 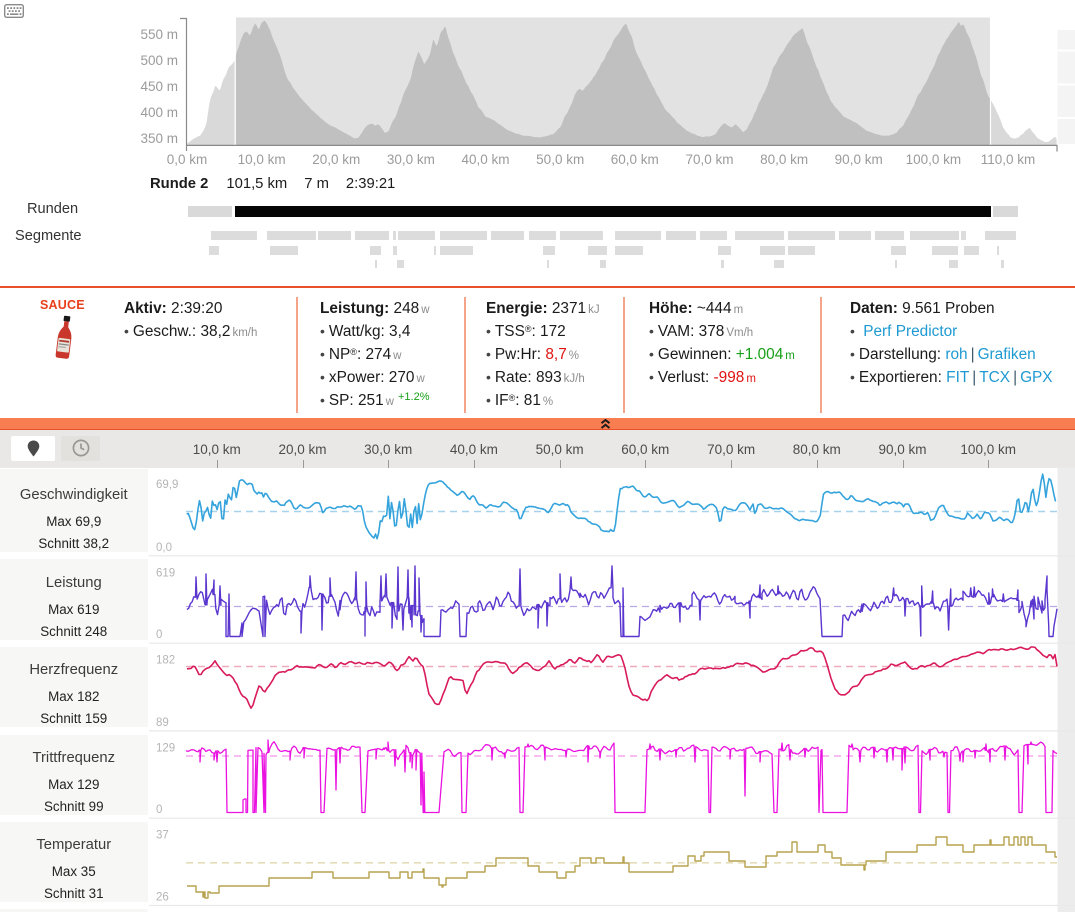 I want to click on svg-text: 350 m, so click(x=159, y=138).